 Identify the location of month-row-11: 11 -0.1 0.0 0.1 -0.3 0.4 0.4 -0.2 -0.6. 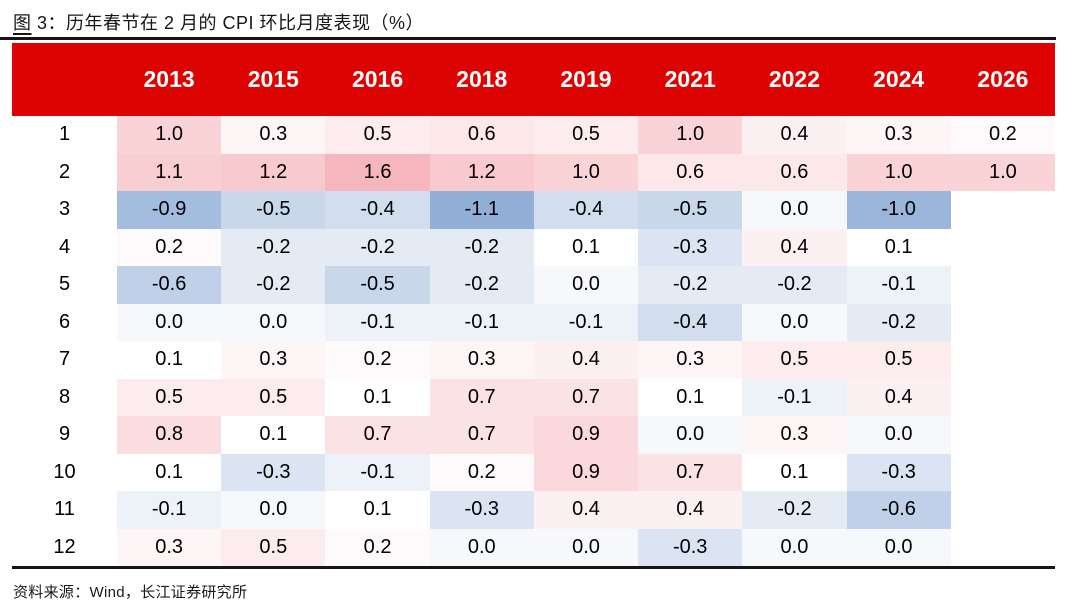
(533, 510).